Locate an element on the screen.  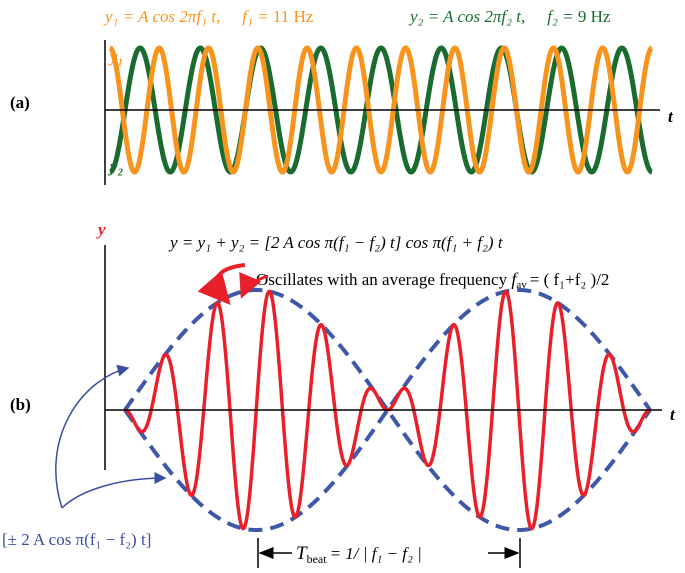
annotation-text: Oscillates with an average frequency is located at coordinates (382, 279).